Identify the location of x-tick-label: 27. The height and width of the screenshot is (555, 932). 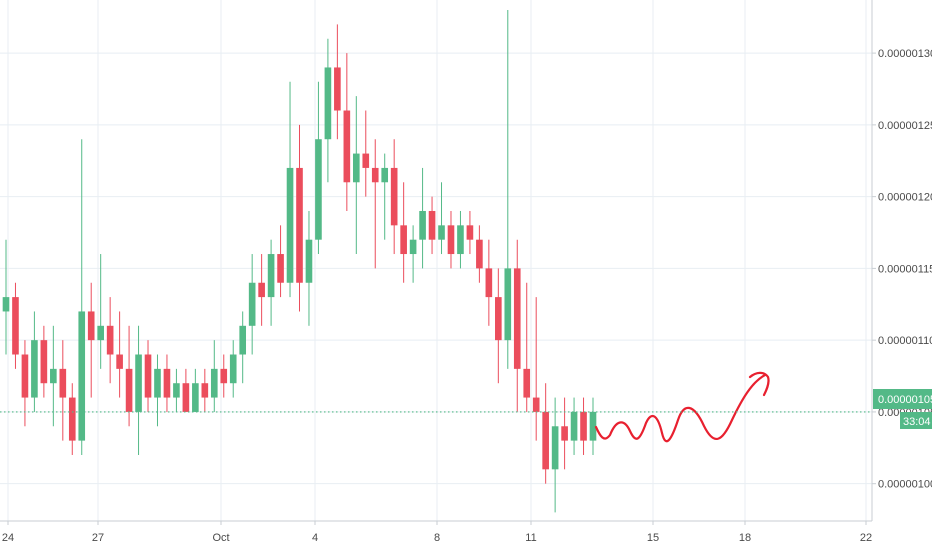
(98, 538).